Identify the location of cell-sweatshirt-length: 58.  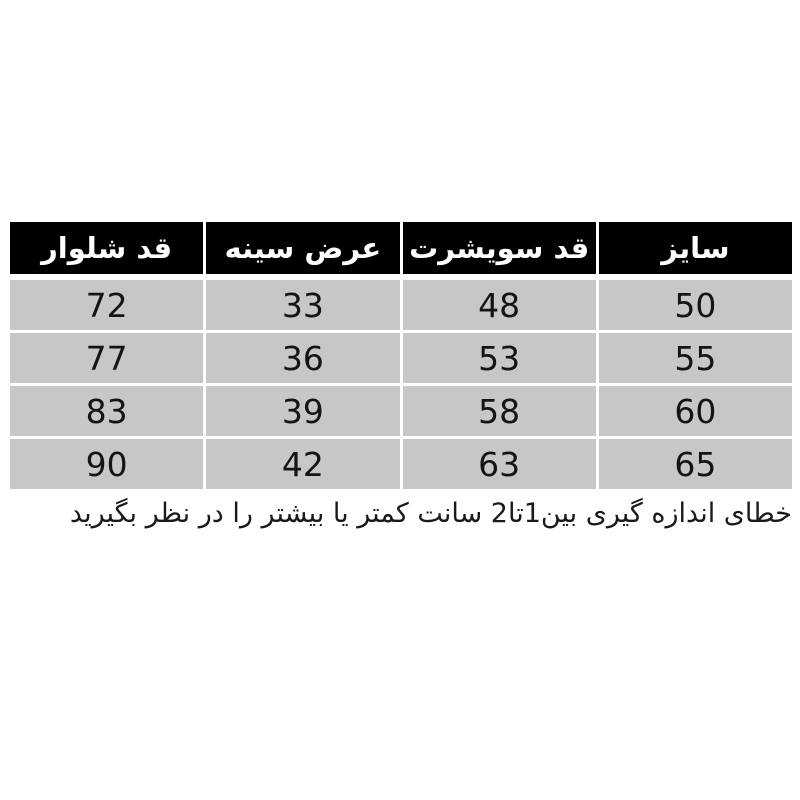
(499, 411).